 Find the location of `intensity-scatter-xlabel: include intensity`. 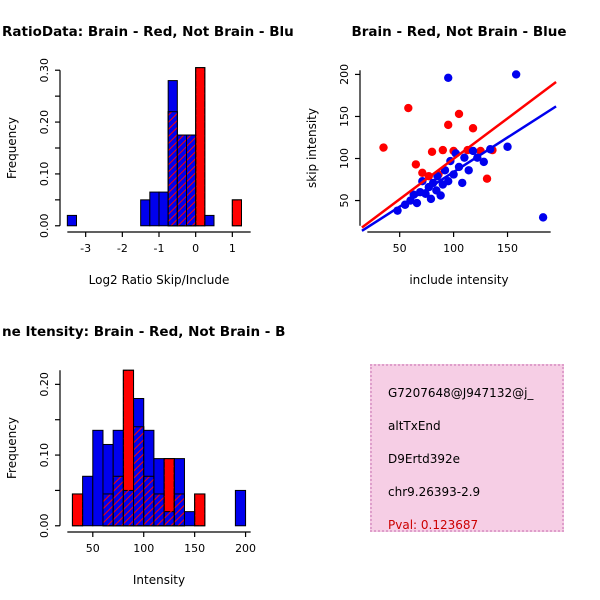

intensity-scatter-xlabel: include intensity is located at coordinates (458, 280).